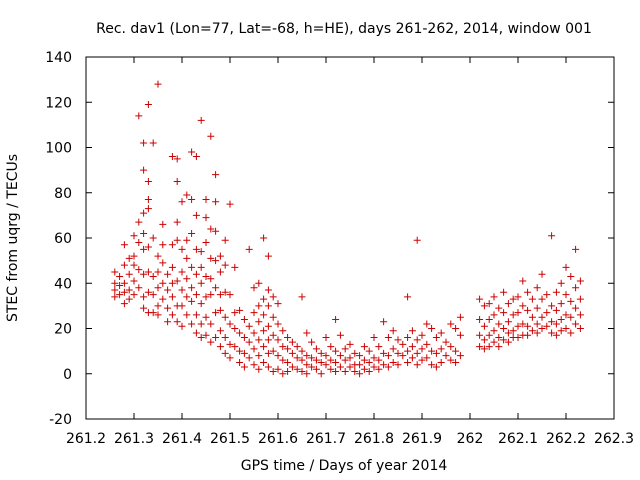  I want to click on x-tick-label: 261.5, so click(230, 439).